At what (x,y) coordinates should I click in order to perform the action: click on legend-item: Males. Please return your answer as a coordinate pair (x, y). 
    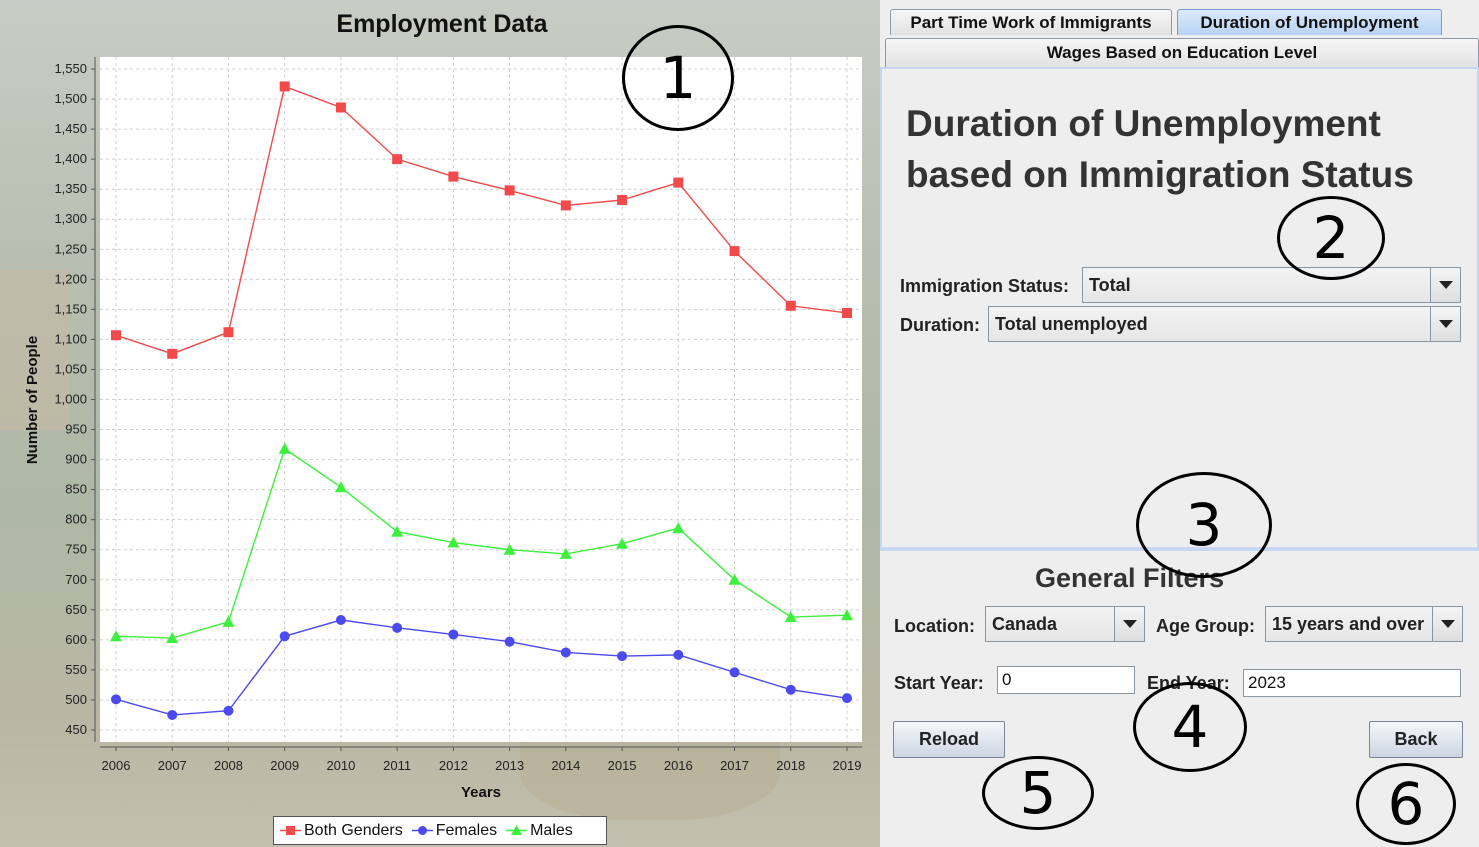
    Looking at the image, I should click on (539, 831).